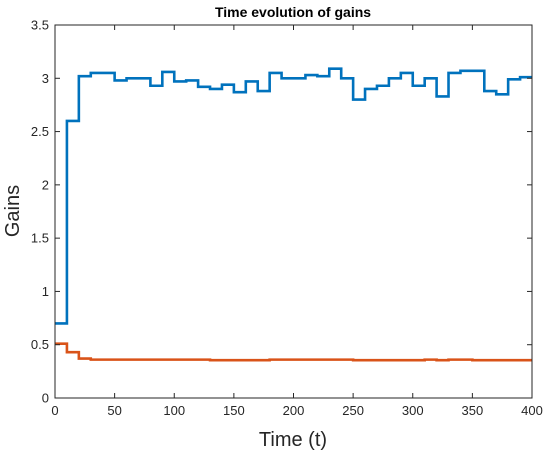 The height and width of the screenshot is (456, 550). What do you see at coordinates (45, 398) in the screenshot?
I see `y-tick-label: 0` at bounding box center [45, 398].